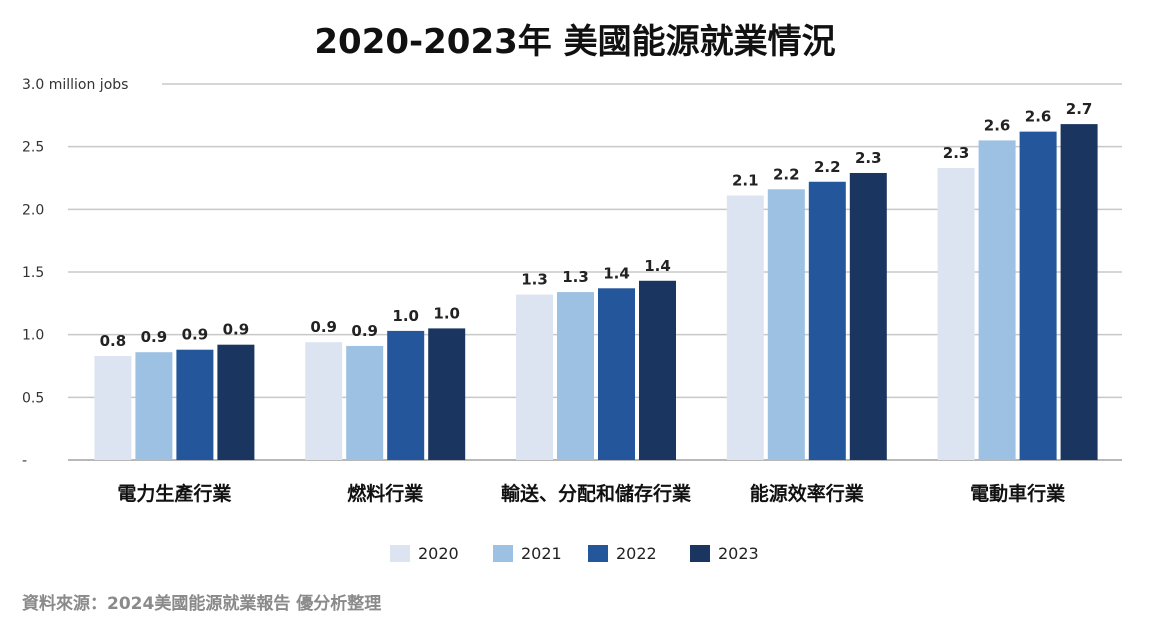 The height and width of the screenshot is (626, 1150). I want to click on y-tick-label: 2.5, so click(33, 148).